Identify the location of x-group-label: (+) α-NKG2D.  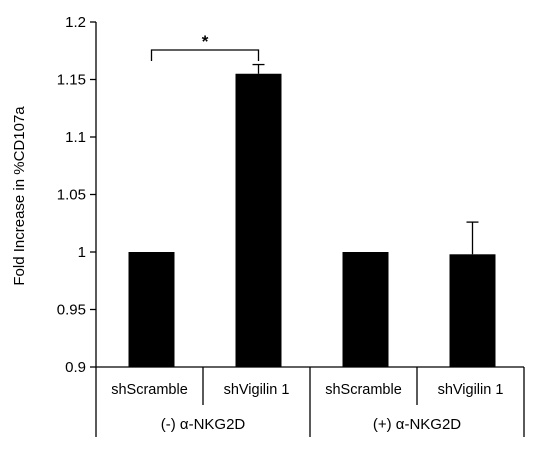
(417, 424).